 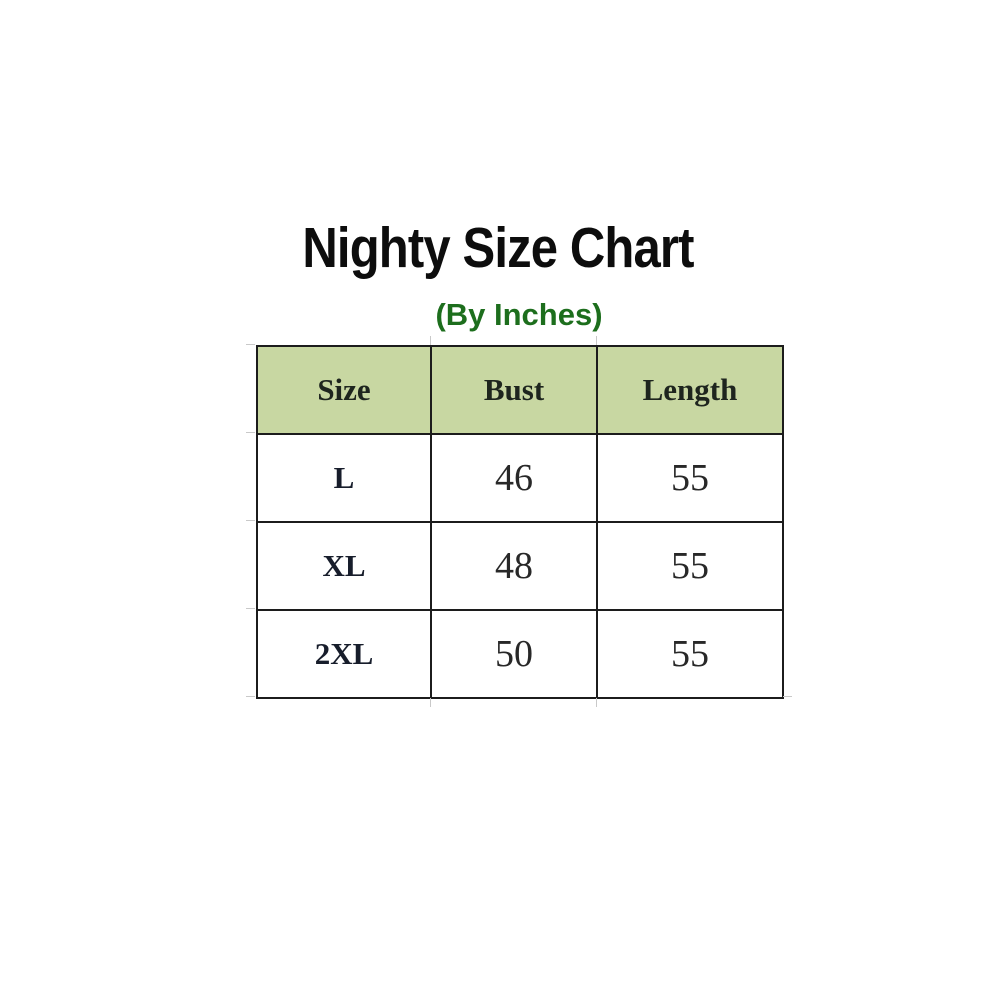 What do you see at coordinates (519, 314) in the screenshot?
I see `page-subtitle: (By Inches)` at bounding box center [519, 314].